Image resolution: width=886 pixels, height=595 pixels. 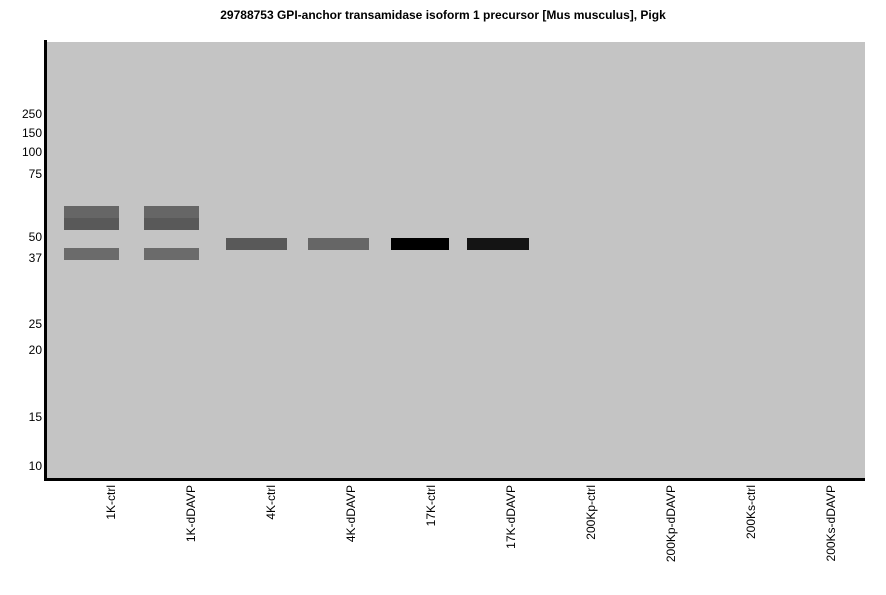 I want to click on y-axis-tick-75: 75, so click(x=35, y=174).